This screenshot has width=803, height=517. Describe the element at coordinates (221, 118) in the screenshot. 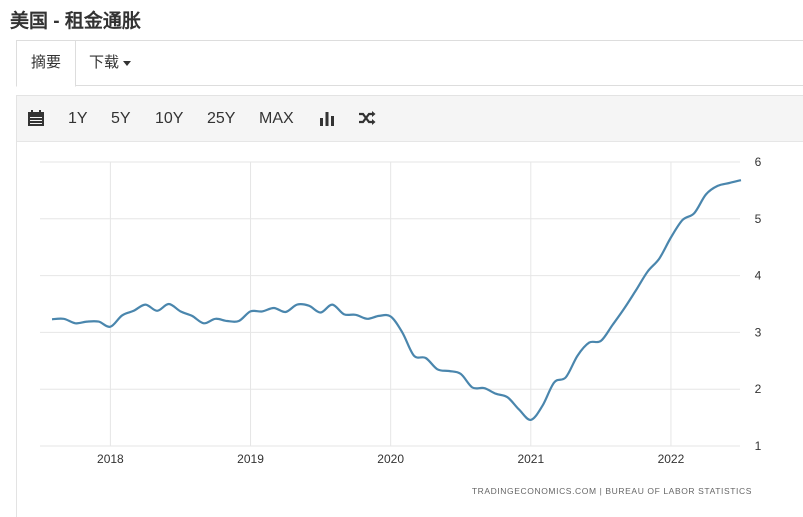

I see `range-25y-button: 25Y` at that location.